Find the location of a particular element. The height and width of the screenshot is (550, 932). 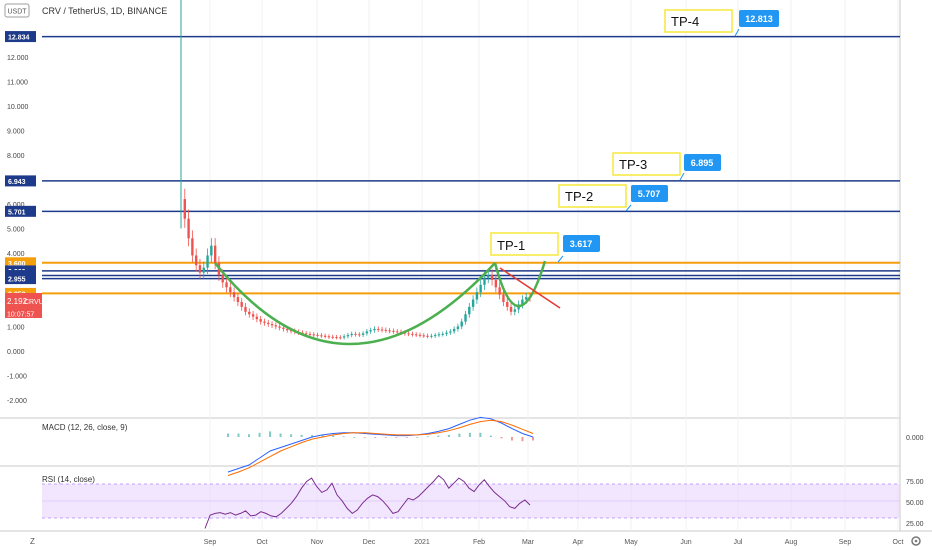

x-tick-label: Oct is located at coordinates (262, 542).